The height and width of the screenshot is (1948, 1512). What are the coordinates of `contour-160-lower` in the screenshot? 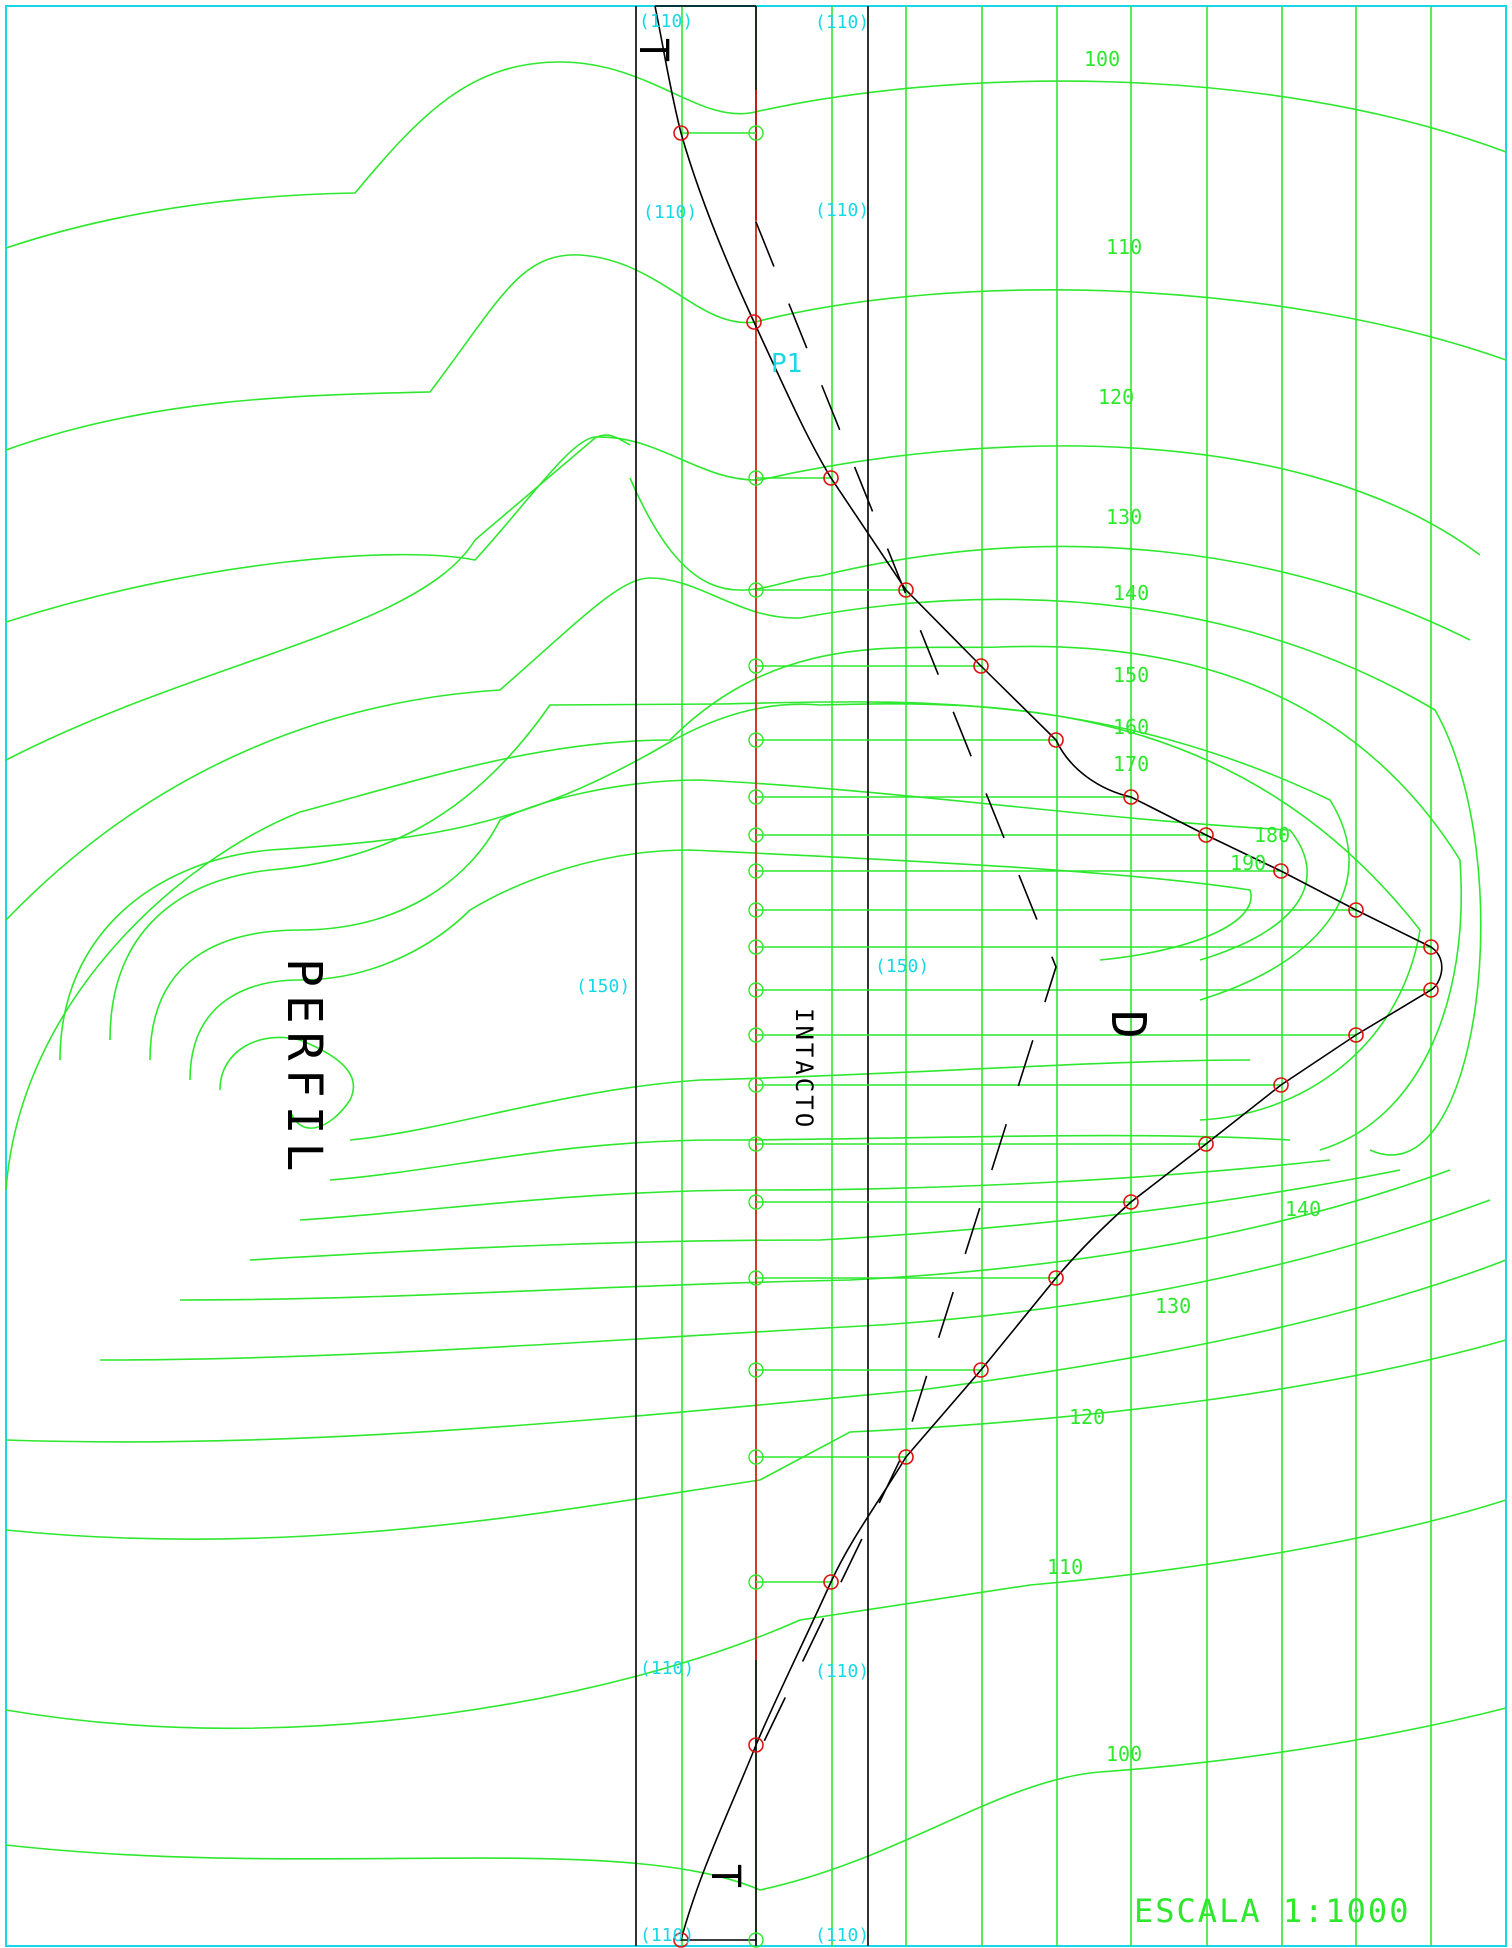 It's located at (825, 1215).